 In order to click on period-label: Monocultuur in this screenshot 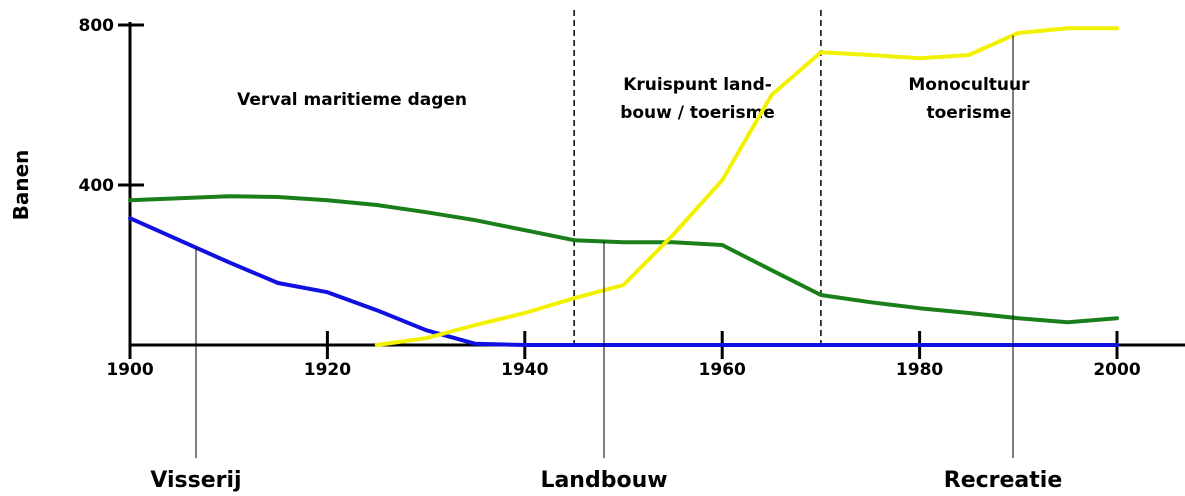, I will do `click(969, 85)`.